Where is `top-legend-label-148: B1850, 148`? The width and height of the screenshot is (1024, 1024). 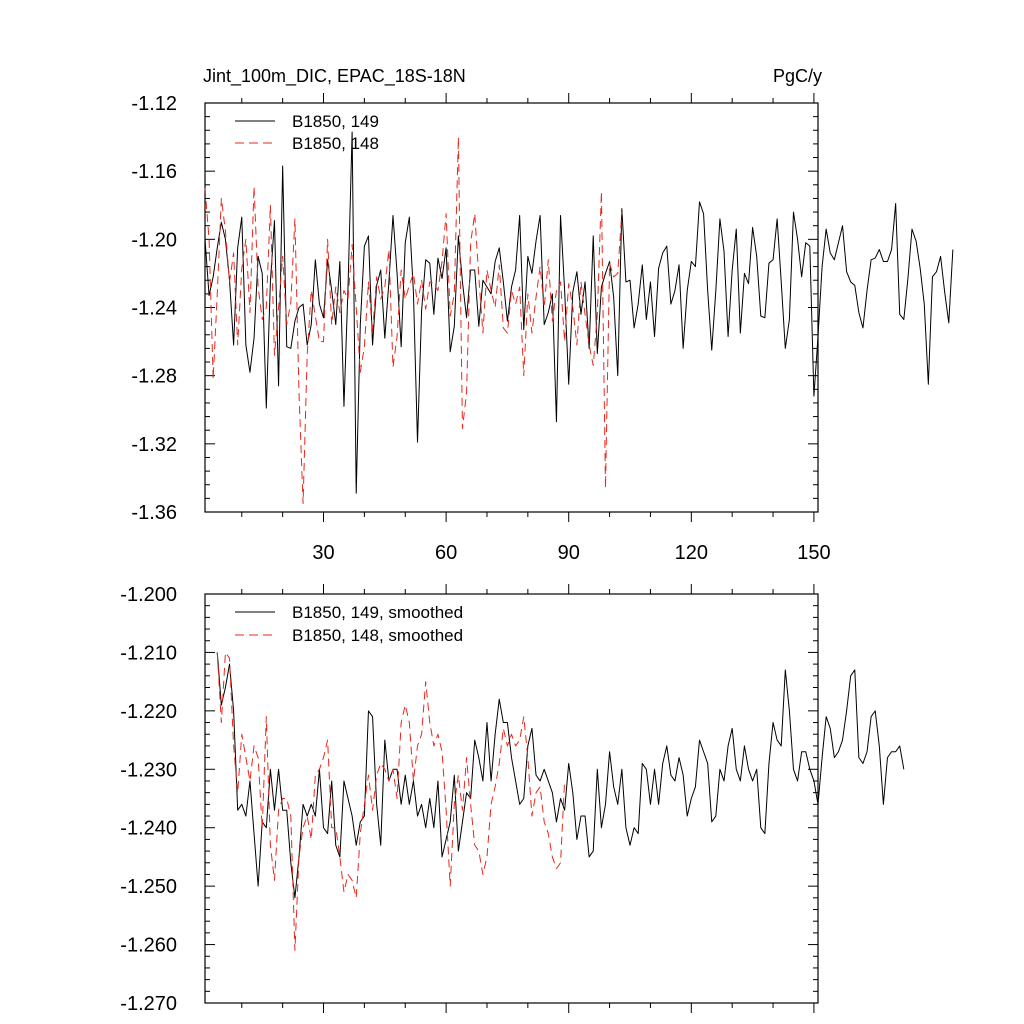
top-legend-label-148: B1850, 148 is located at coordinates (335, 143).